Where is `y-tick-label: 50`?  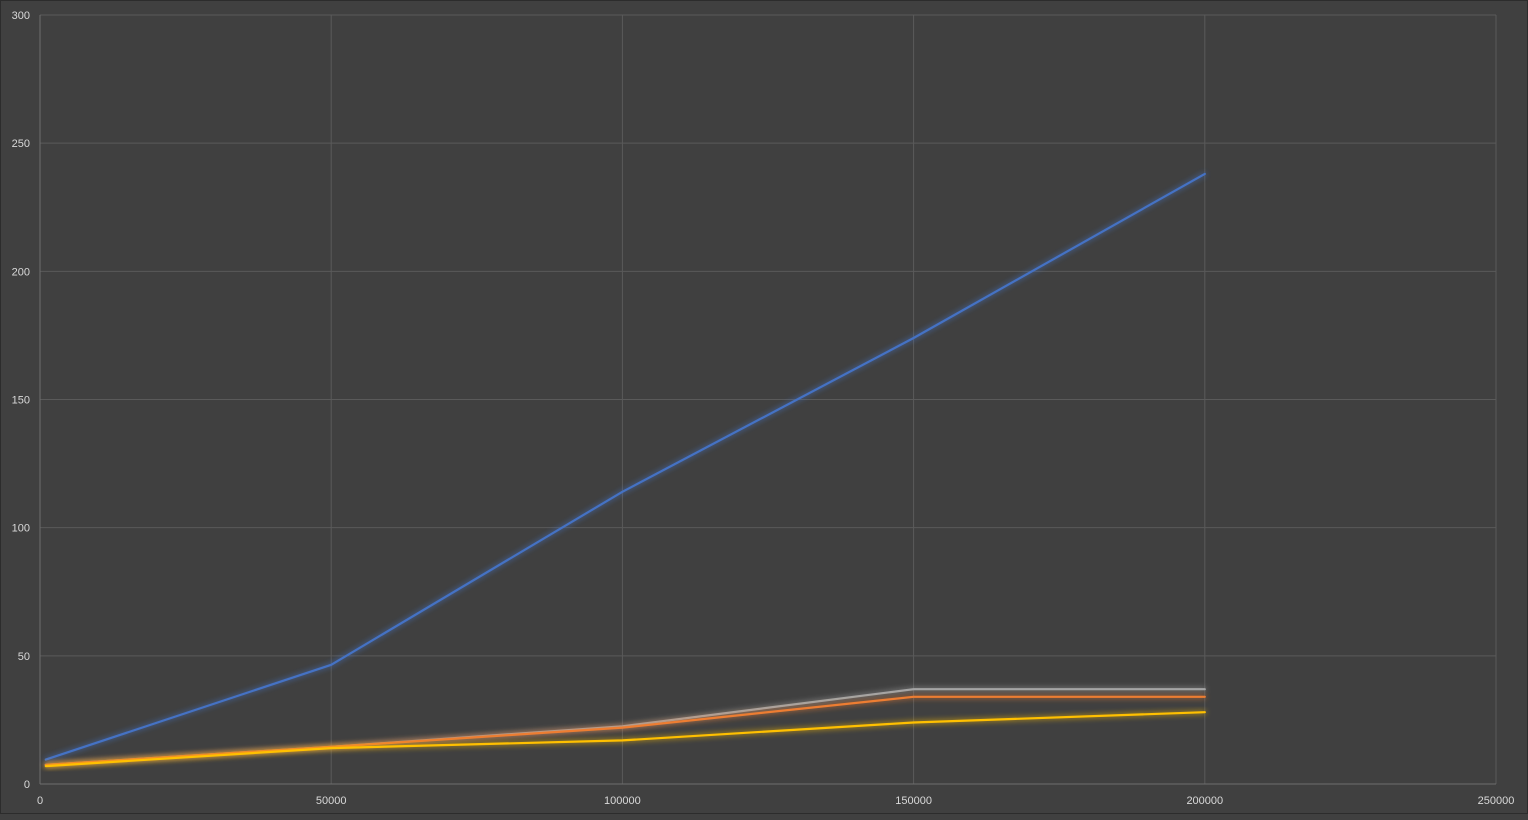
y-tick-label: 50 is located at coordinates (24, 657).